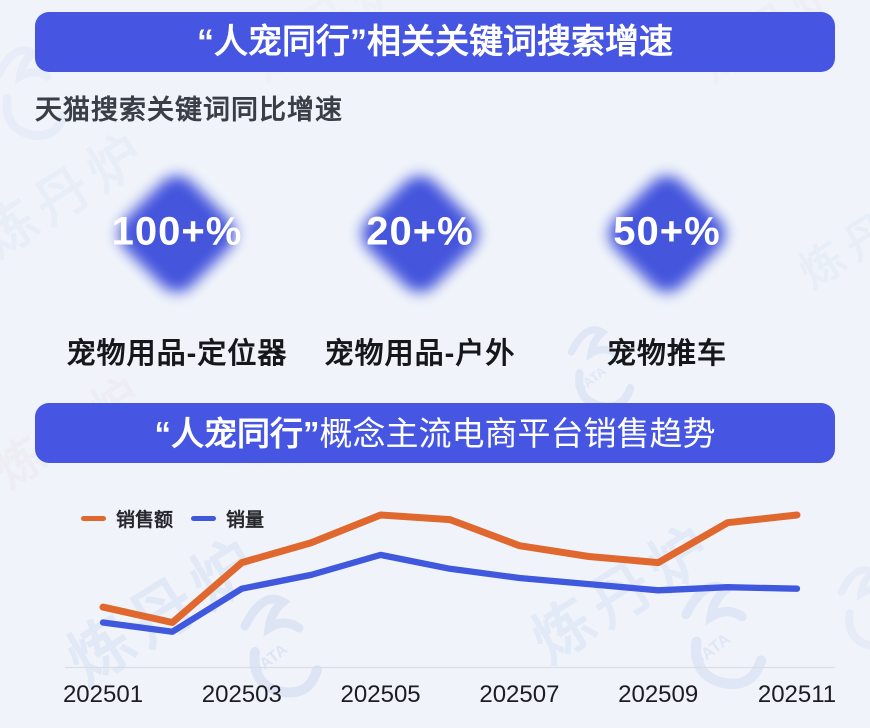  I want to click on metric-label: 宠物用品-定位器, so click(177, 354).